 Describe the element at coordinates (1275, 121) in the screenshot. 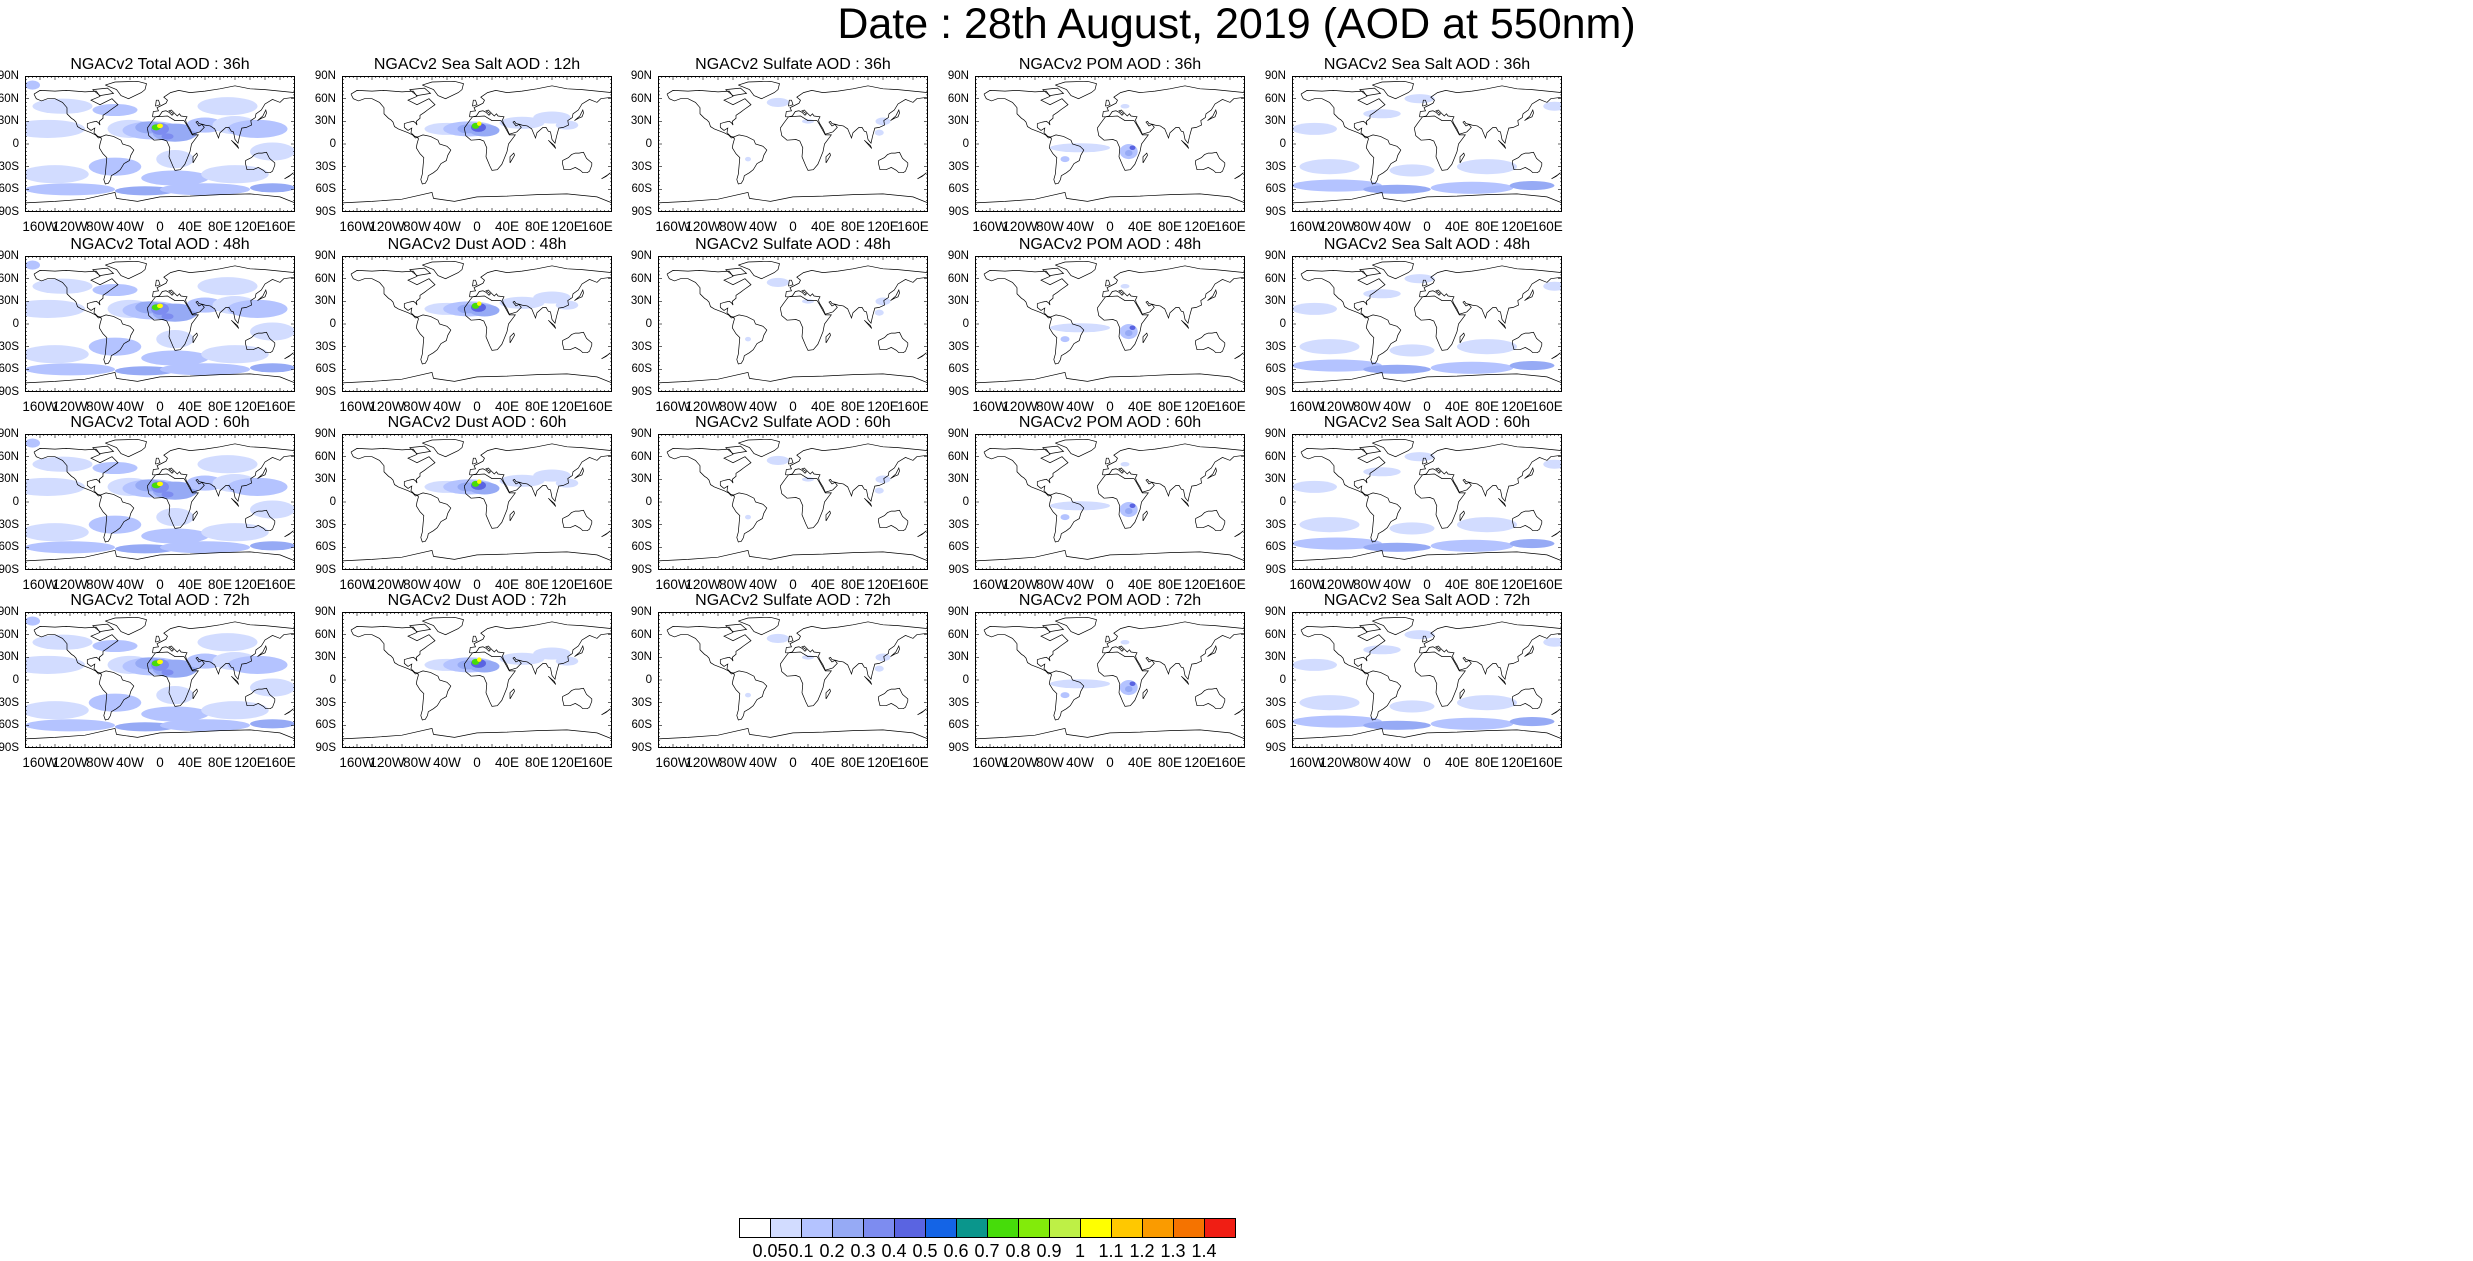

I see `lat-tick-label: 30N` at that location.